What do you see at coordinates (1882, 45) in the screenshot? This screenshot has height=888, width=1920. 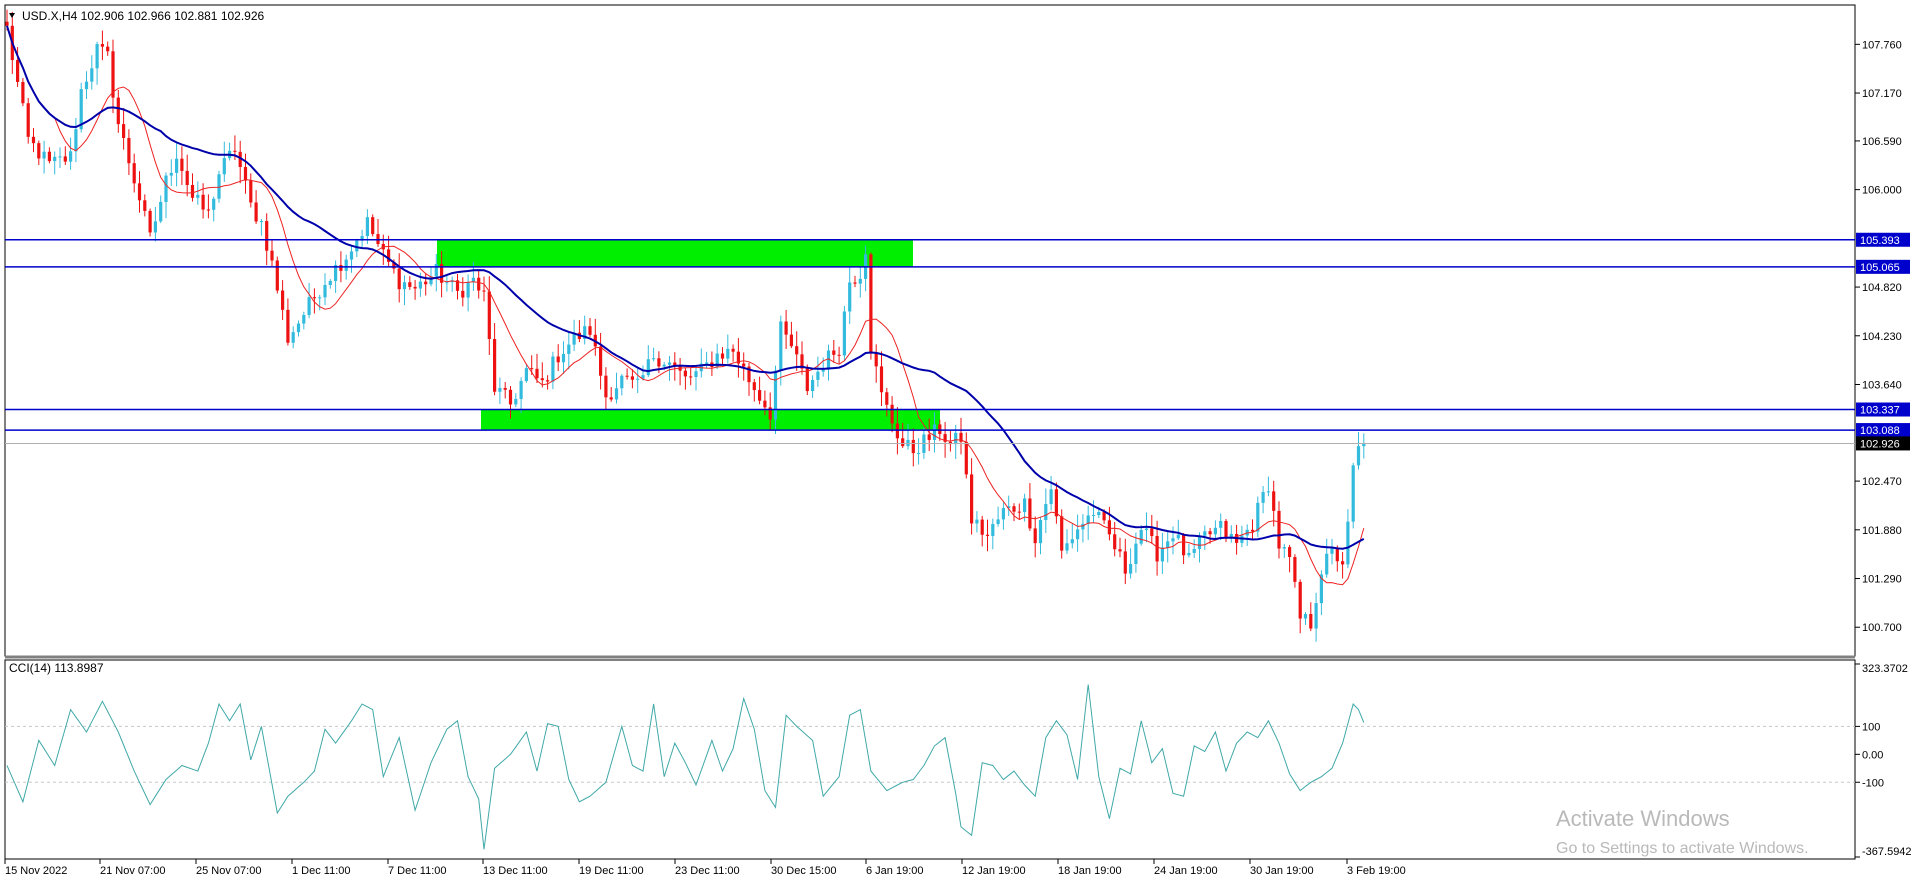 I see `price-tick-label: 107.760` at bounding box center [1882, 45].